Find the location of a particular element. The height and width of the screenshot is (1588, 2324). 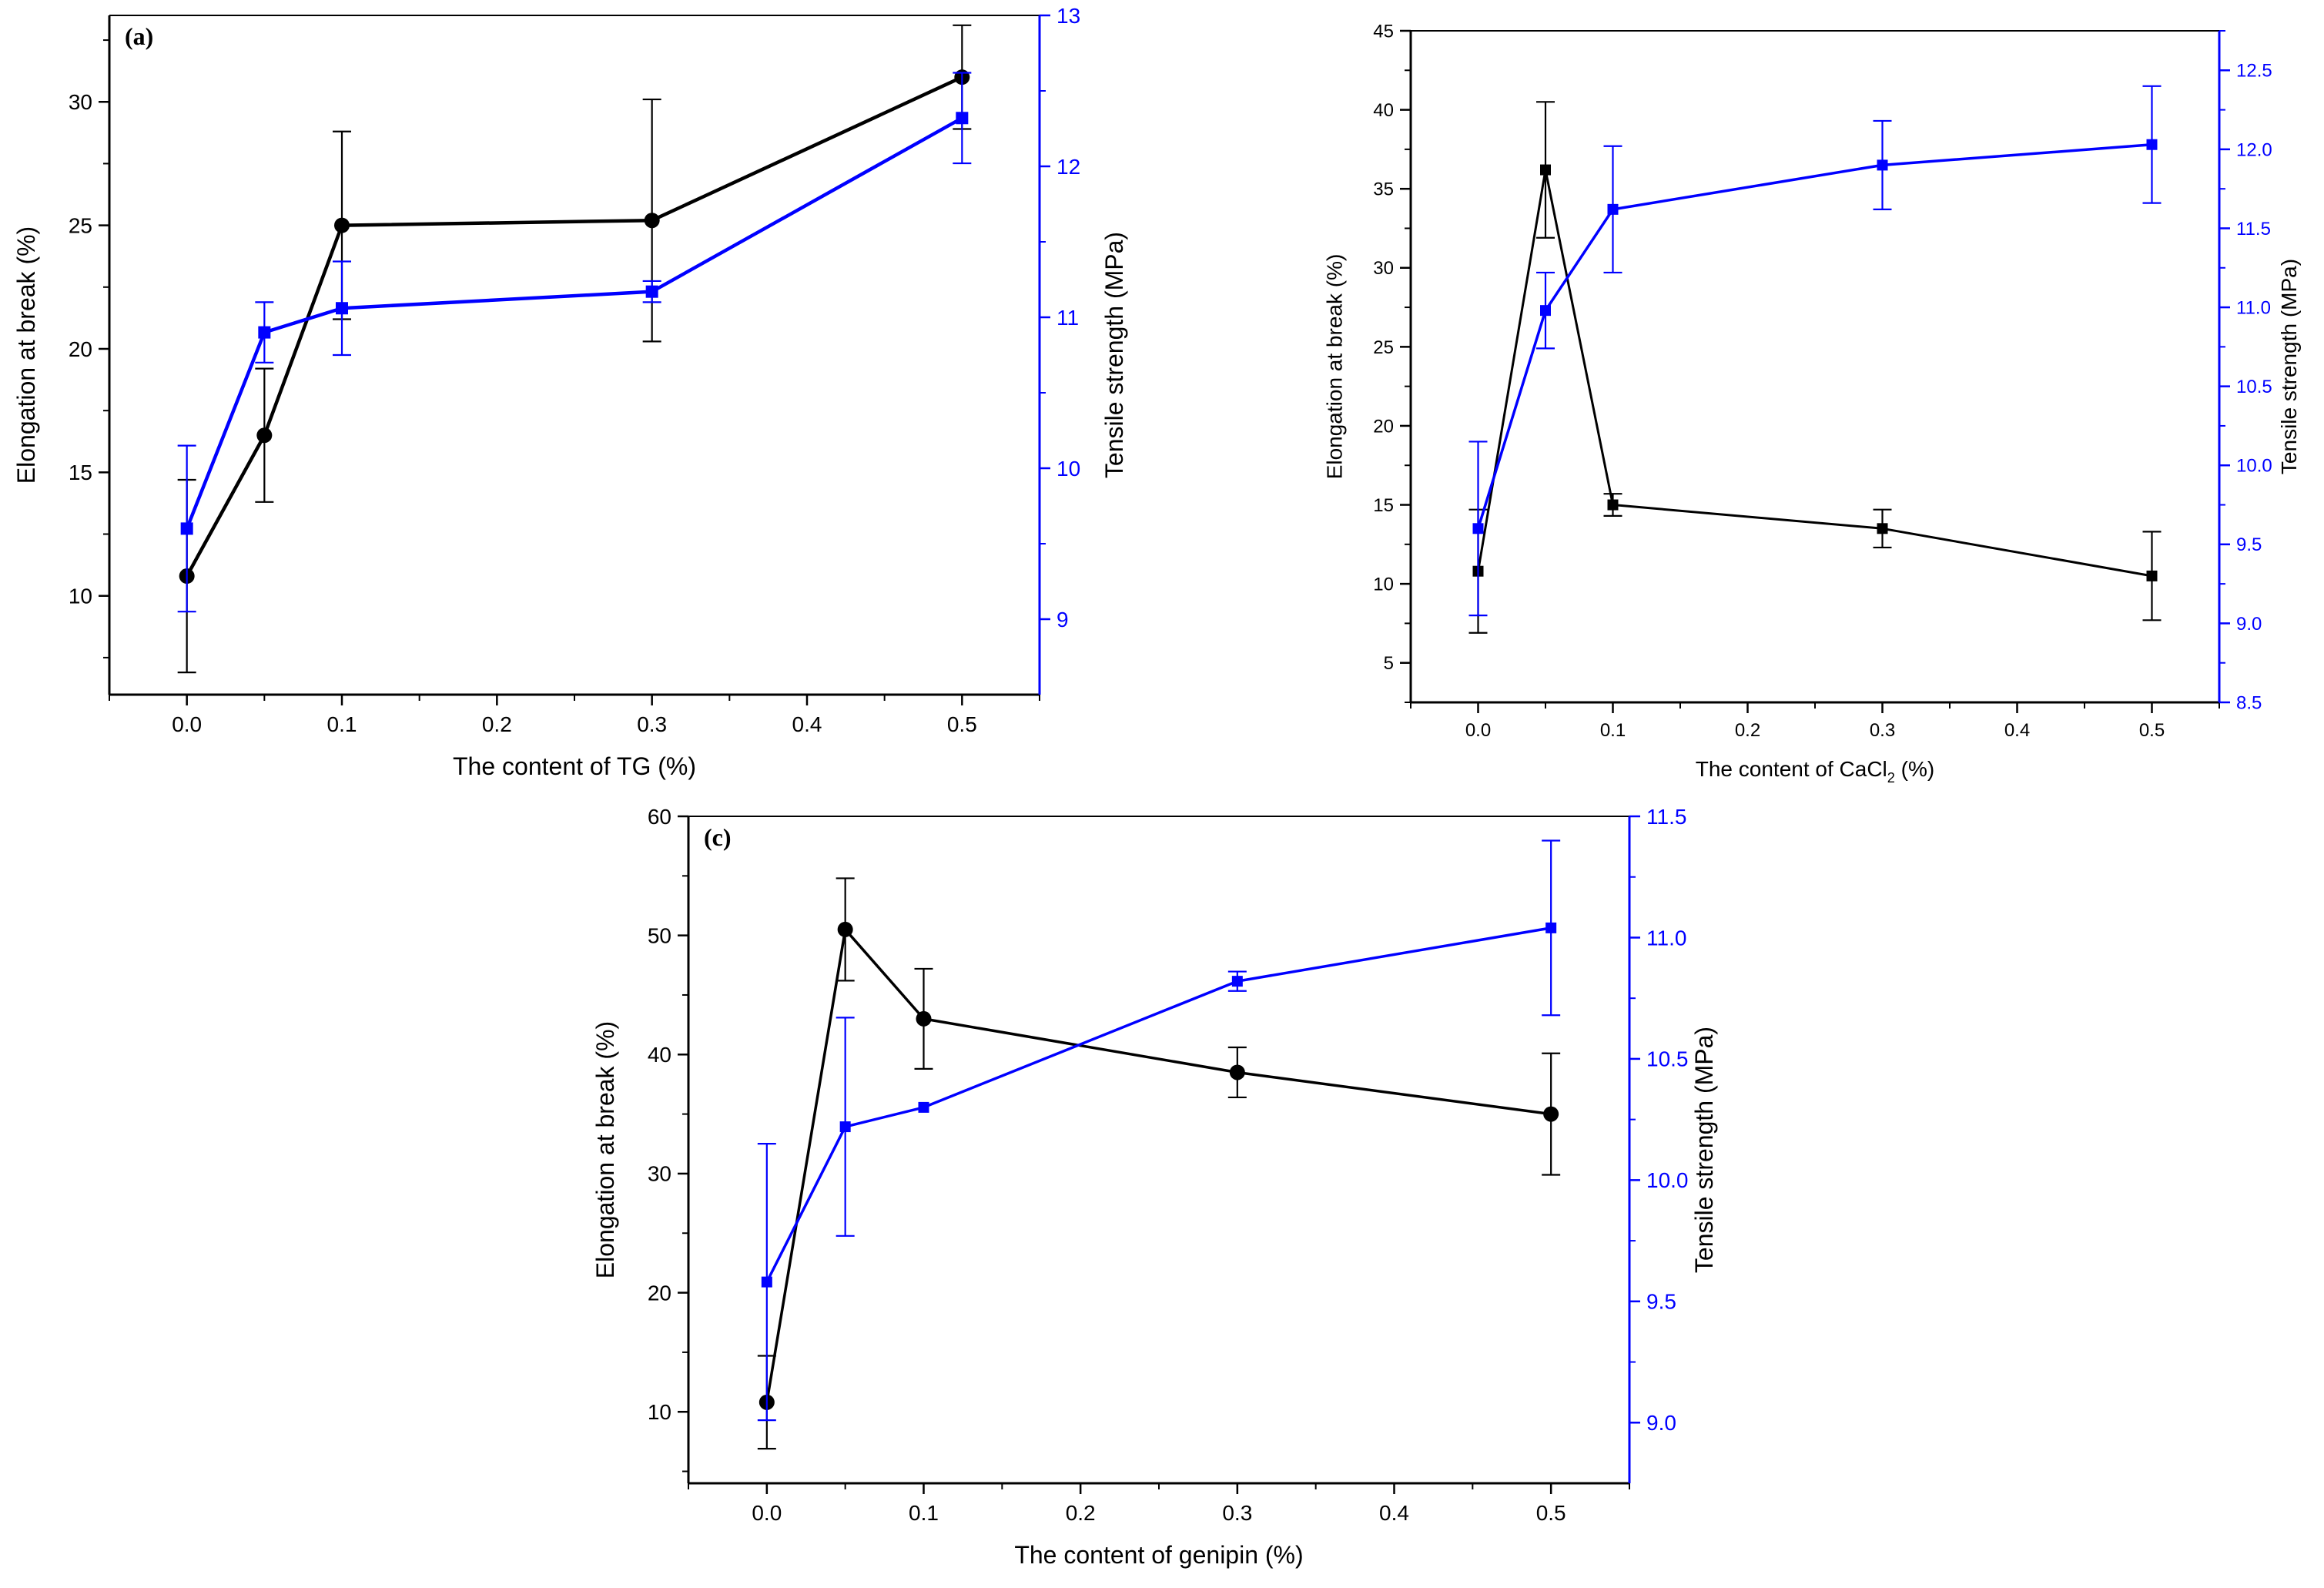

panel-label: (a) is located at coordinates (139, 36).